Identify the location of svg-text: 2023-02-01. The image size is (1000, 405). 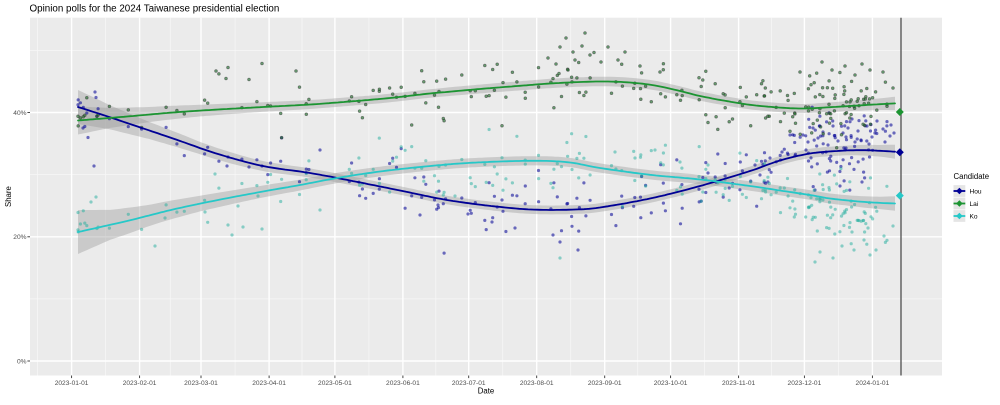
(140, 383).